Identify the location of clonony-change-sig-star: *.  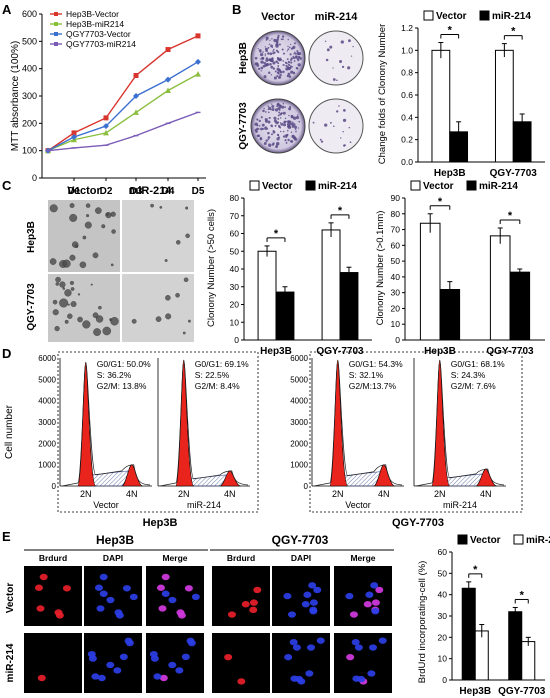
(450, 31).